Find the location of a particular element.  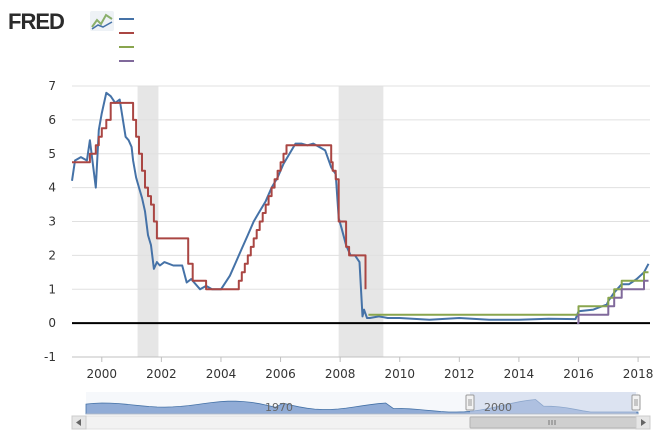

y-tick-label: 0 is located at coordinates (52, 323).